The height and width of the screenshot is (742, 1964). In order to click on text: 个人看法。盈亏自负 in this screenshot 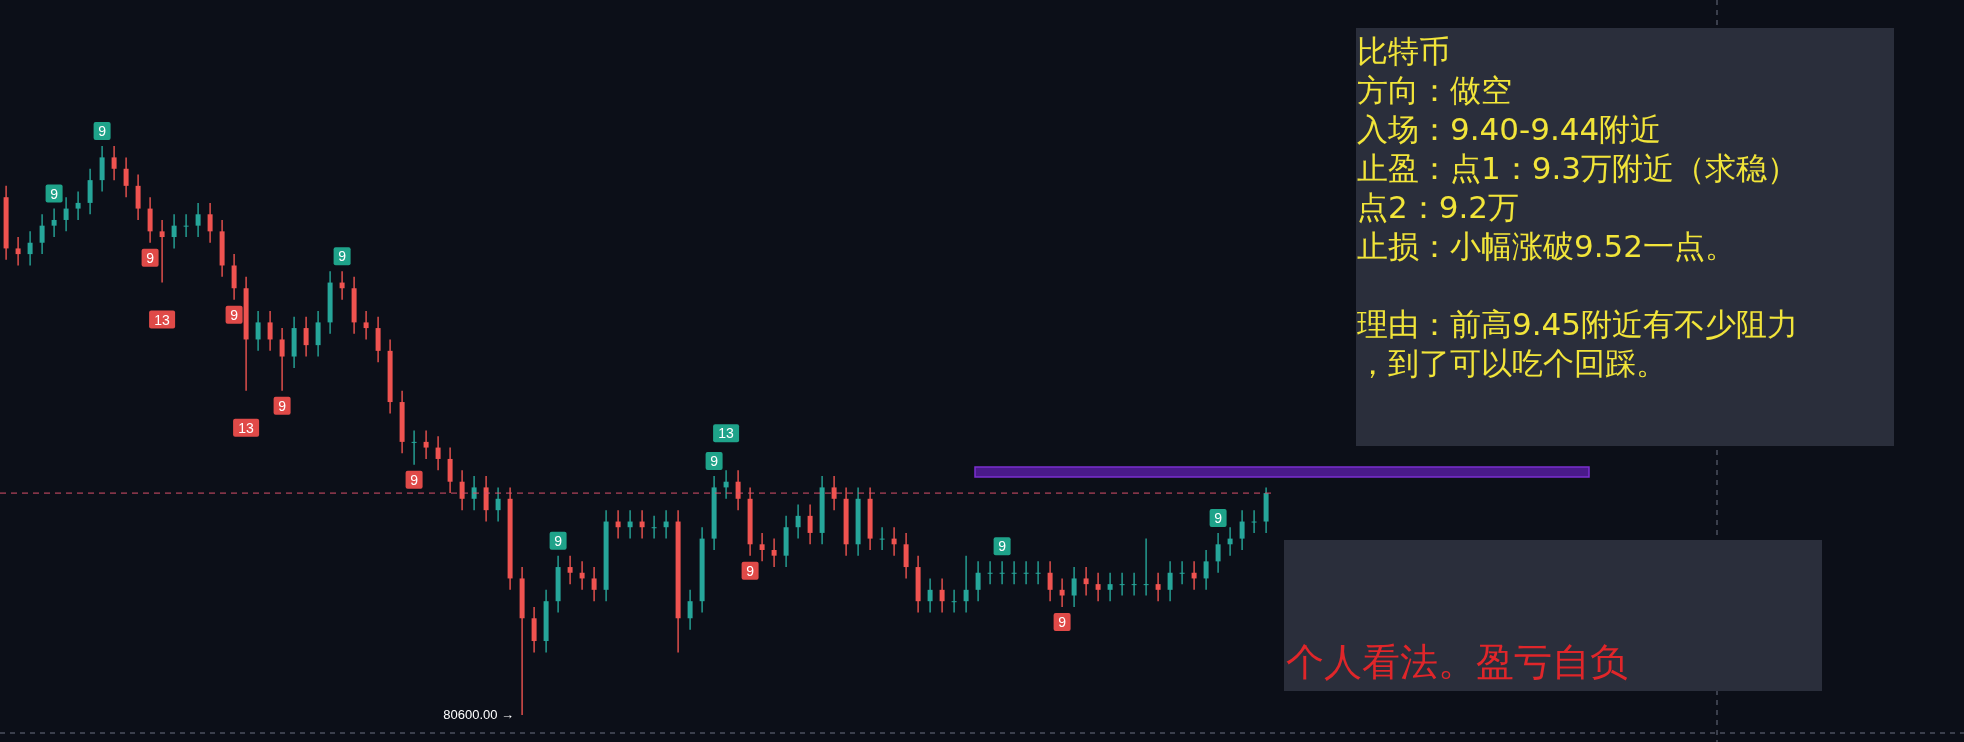, I will do `click(1457, 662)`.